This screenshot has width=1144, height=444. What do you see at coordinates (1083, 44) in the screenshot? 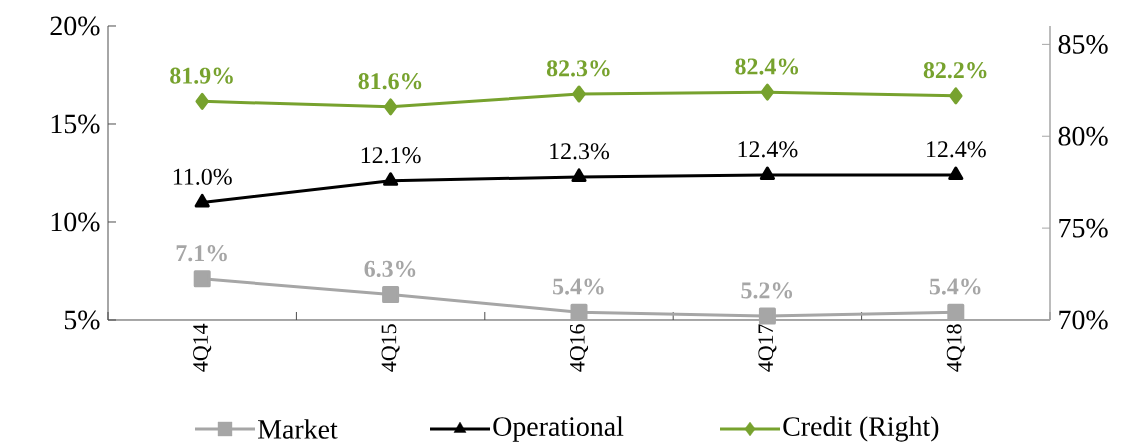
I see `y2-tick-label: 85%` at bounding box center [1083, 44].